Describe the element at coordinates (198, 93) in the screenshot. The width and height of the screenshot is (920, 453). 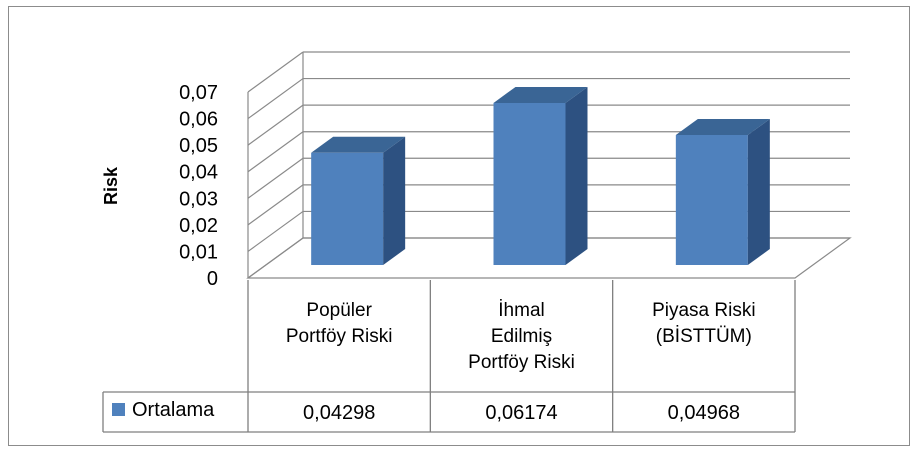
I see `y-tick-label: 0,07` at that location.